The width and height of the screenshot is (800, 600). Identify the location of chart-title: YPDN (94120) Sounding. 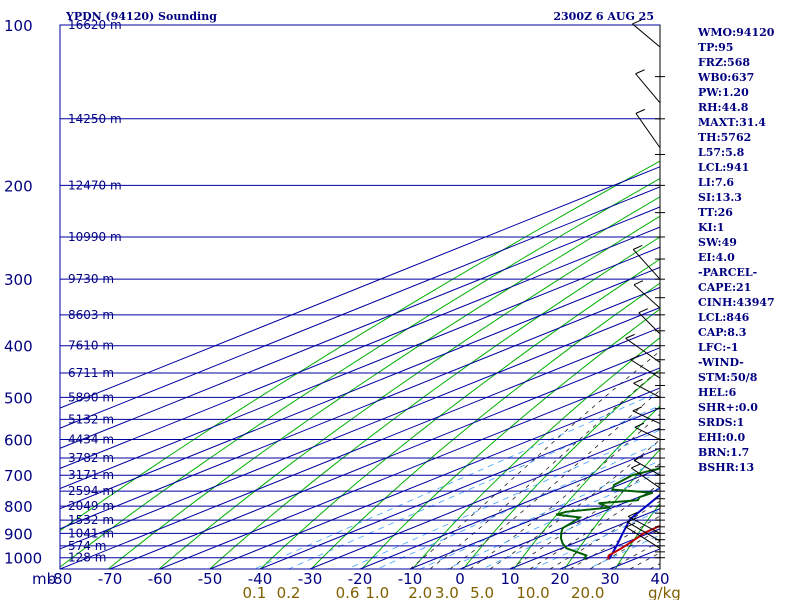
(141, 16).